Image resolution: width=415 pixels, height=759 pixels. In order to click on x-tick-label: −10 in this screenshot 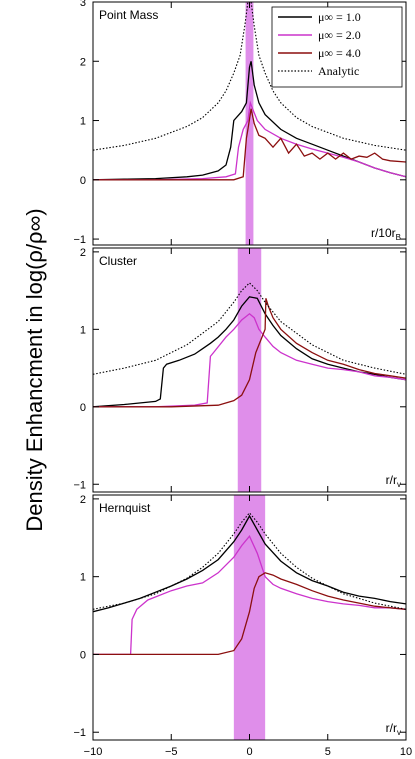, I will do `click(93, 752)`.